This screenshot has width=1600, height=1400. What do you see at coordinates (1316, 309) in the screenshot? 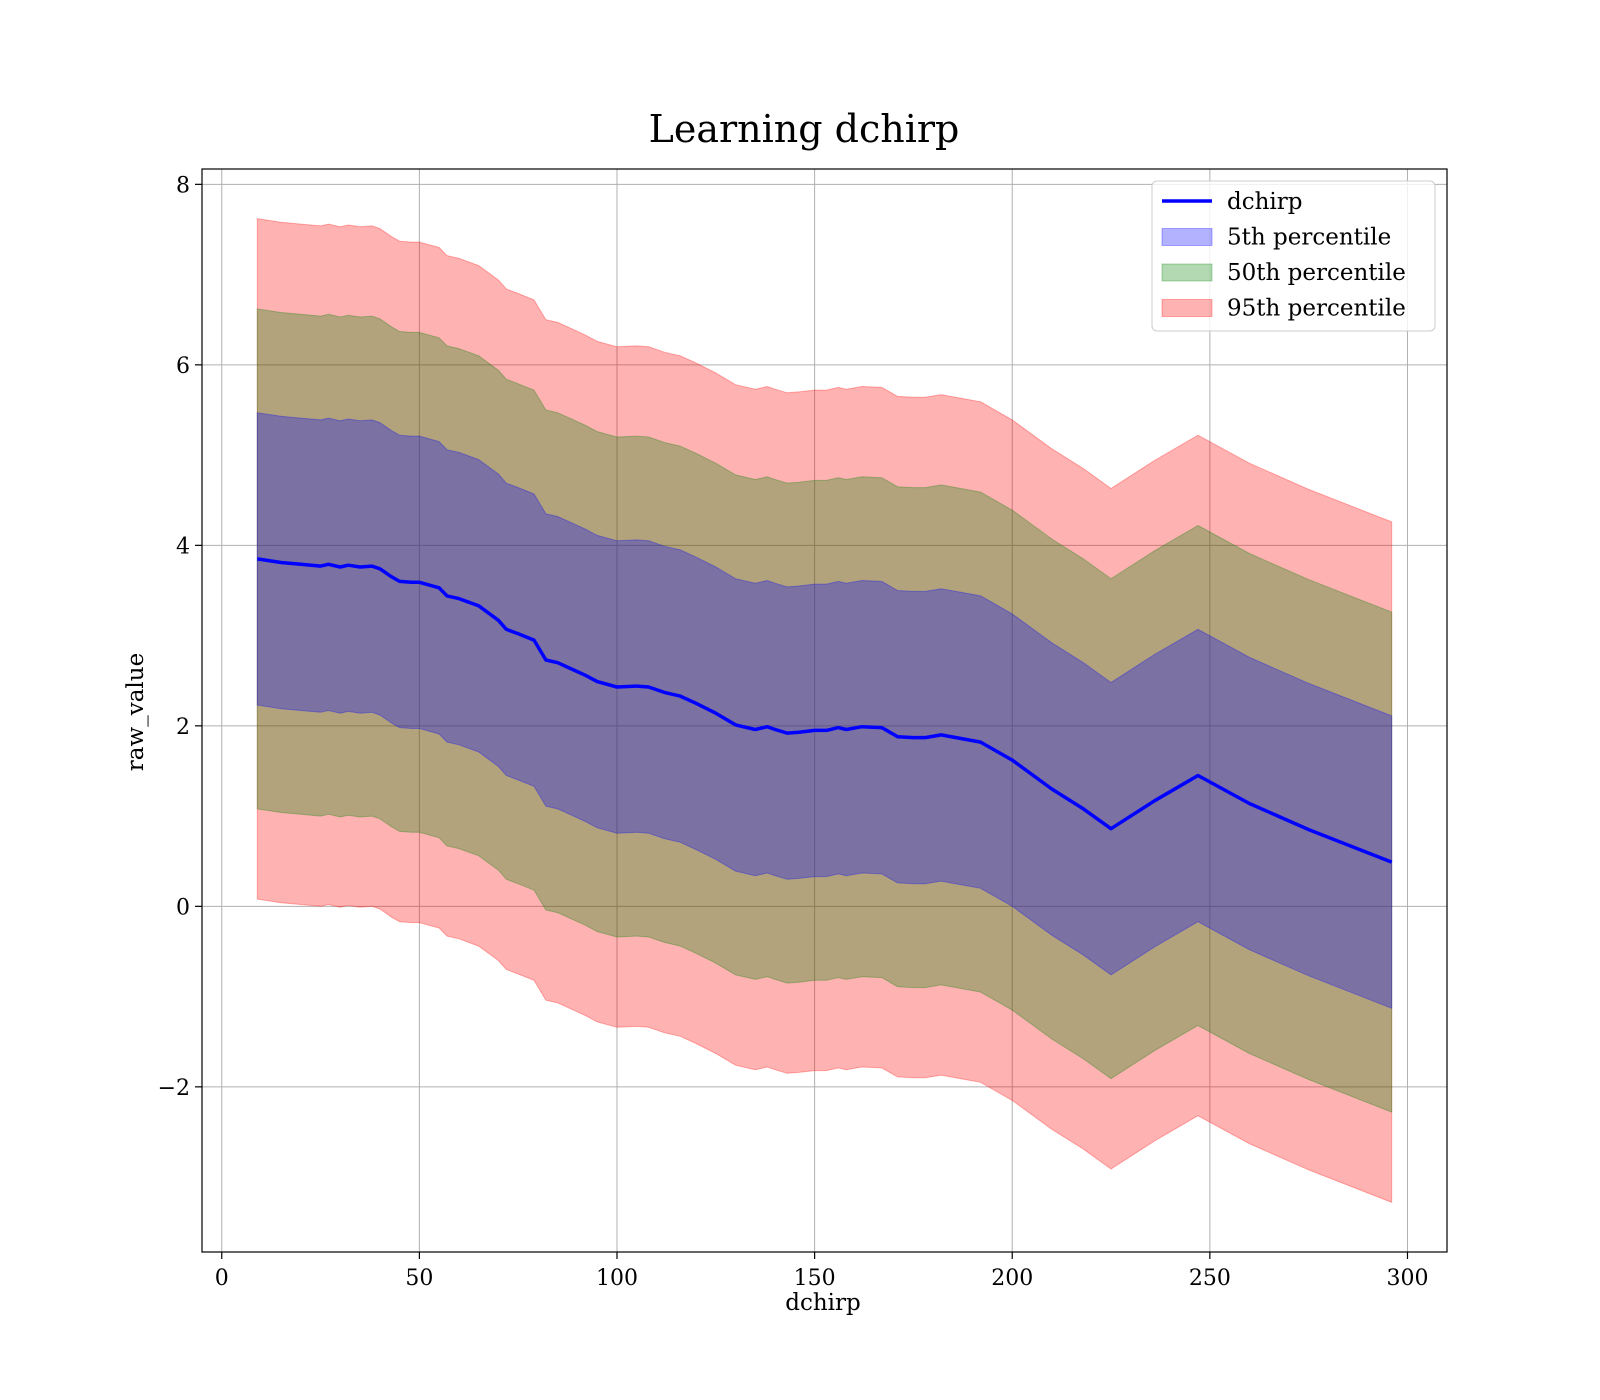
I see `legend-label: 95th percentile` at bounding box center [1316, 309].